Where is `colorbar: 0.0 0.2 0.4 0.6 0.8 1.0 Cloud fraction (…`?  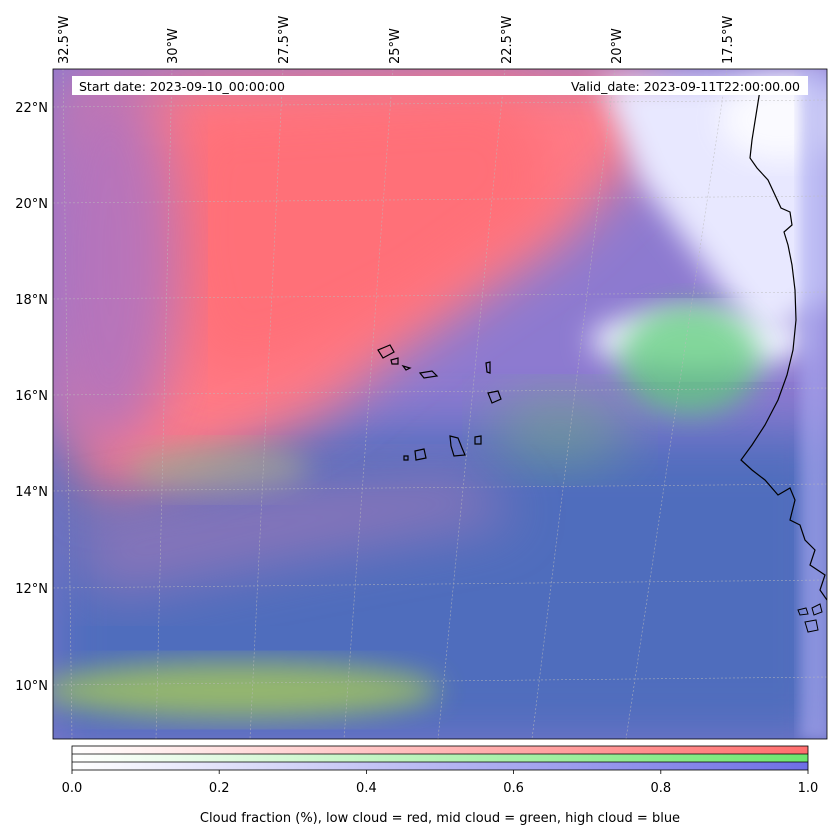 colorbar: 0.0 0.2 0.4 0.6 0.8 1.0 Cloud fraction (… is located at coordinates (440, 785).